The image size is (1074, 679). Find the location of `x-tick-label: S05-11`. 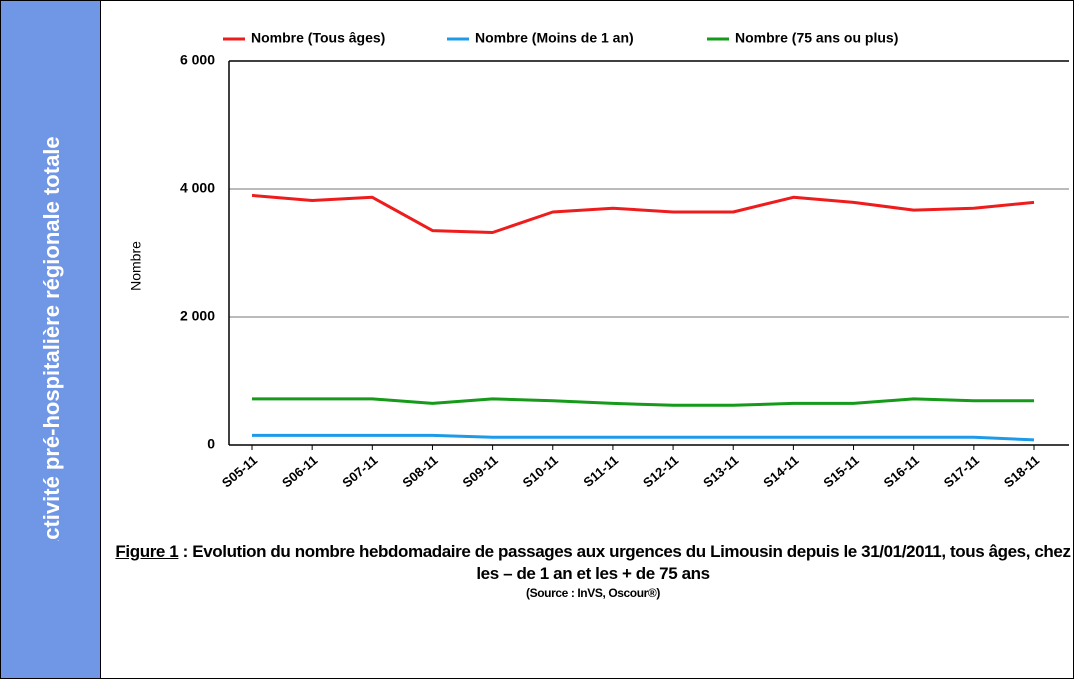

x-tick-label: S05-11 is located at coordinates (239, 471).